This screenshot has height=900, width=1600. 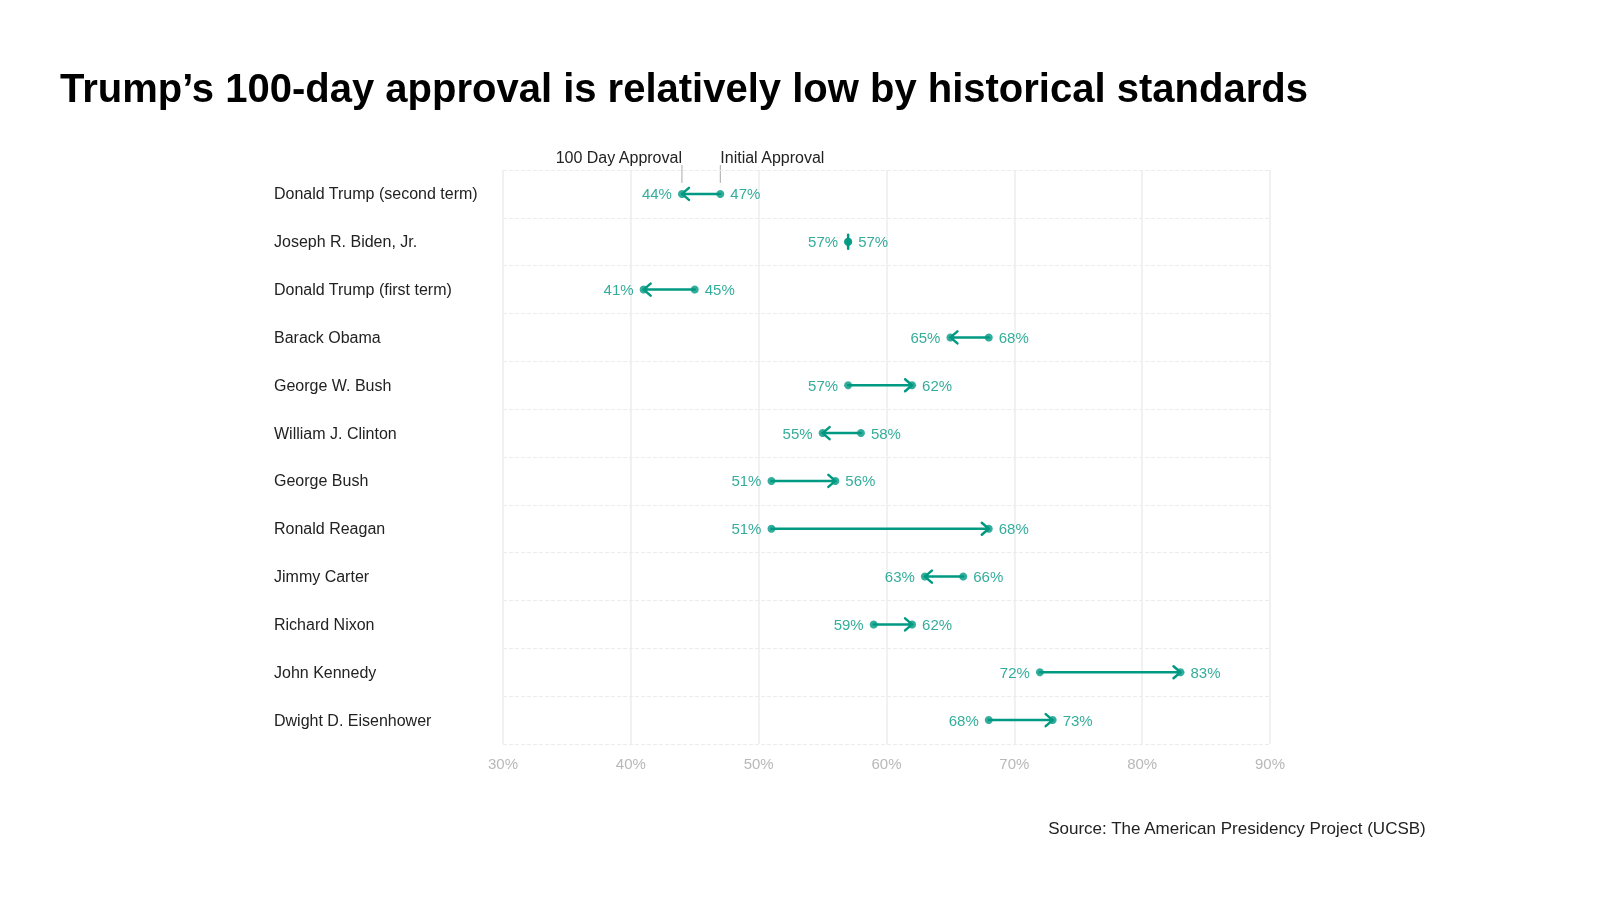 What do you see at coordinates (772, 157) in the screenshot?
I see `series-label: Initial Approval` at bounding box center [772, 157].